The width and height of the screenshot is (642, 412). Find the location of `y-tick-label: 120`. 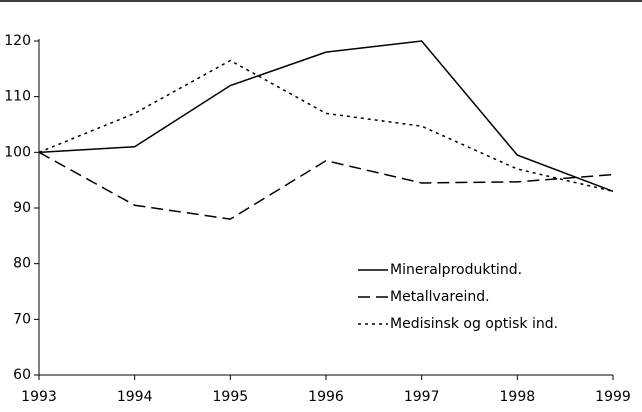

y-tick-label: 120 is located at coordinates (17, 41).